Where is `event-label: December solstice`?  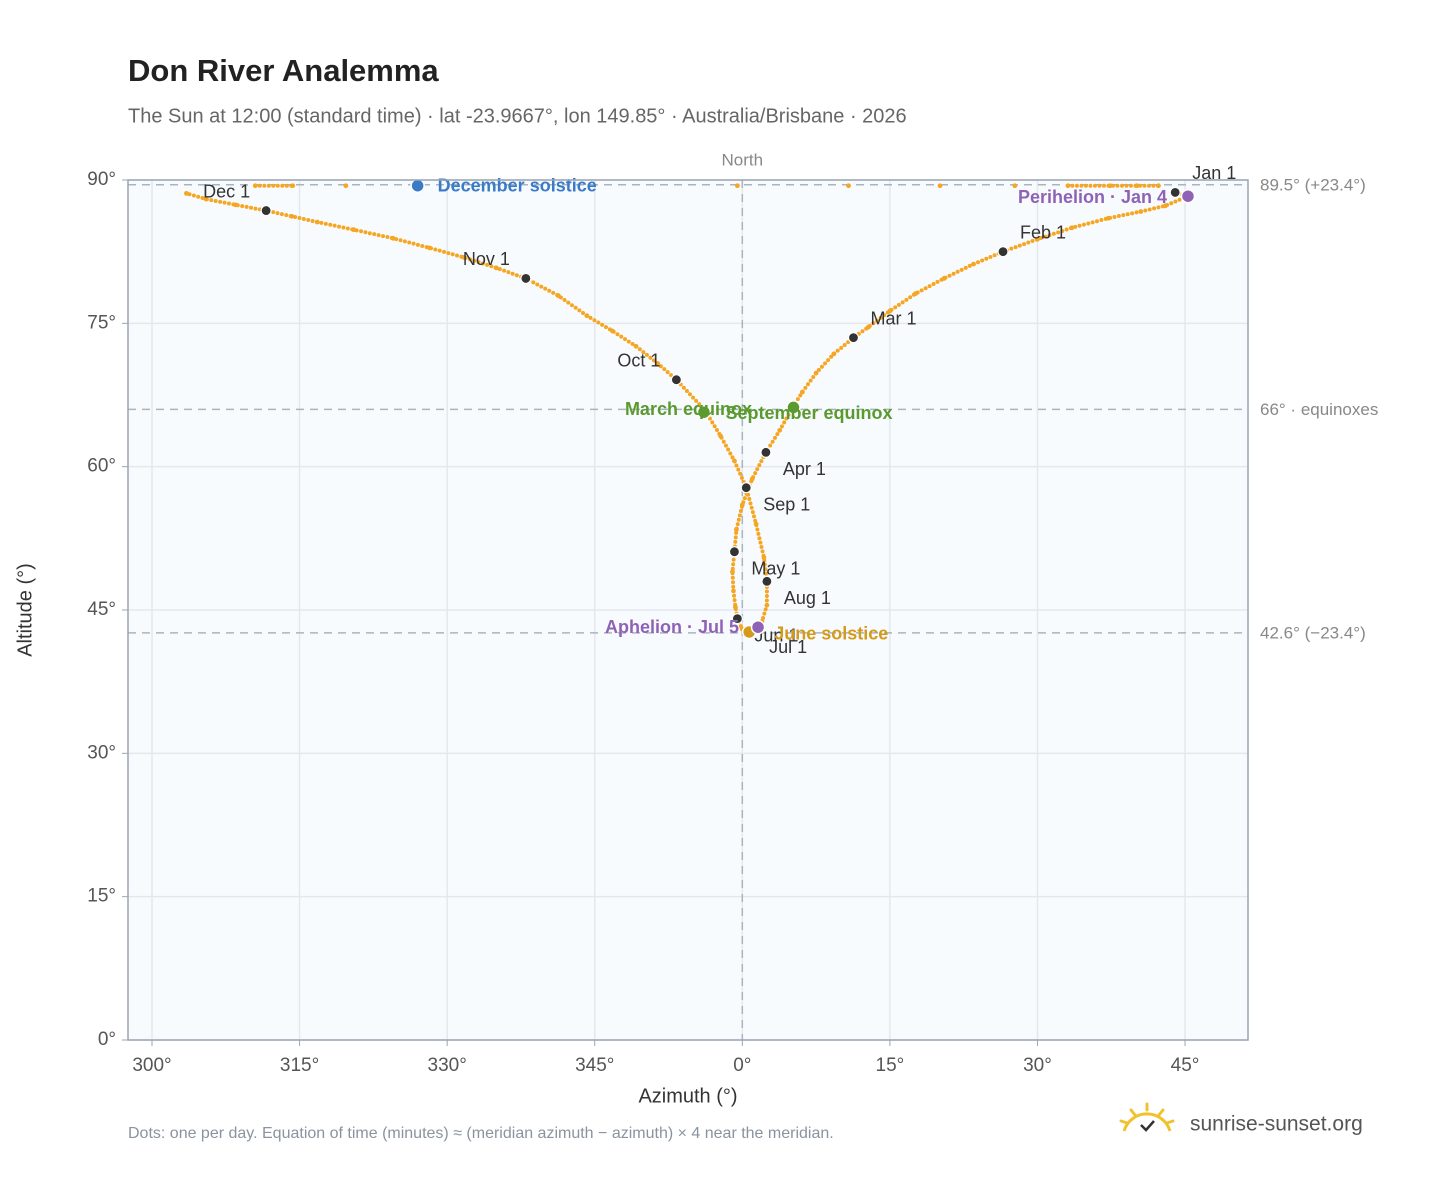 event-label: December solstice is located at coordinates (517, 185).